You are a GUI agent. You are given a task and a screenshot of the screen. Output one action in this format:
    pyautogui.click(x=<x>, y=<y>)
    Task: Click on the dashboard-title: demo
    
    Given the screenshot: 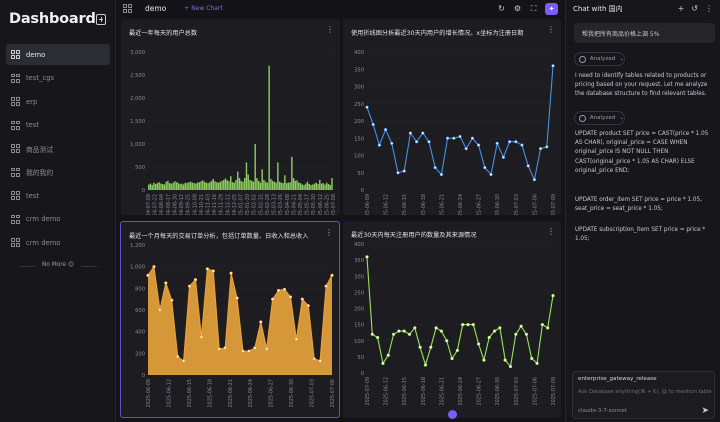 What is the action you would take?
    pyautogui.click(x=156, y=8)
    